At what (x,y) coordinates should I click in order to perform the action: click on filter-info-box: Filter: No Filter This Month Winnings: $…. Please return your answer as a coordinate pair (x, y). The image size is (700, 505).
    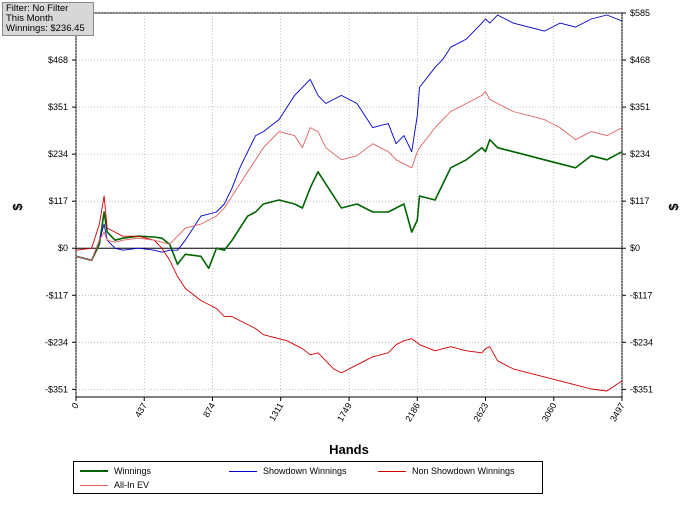
    Looking at the image, I should click on (48, 19).